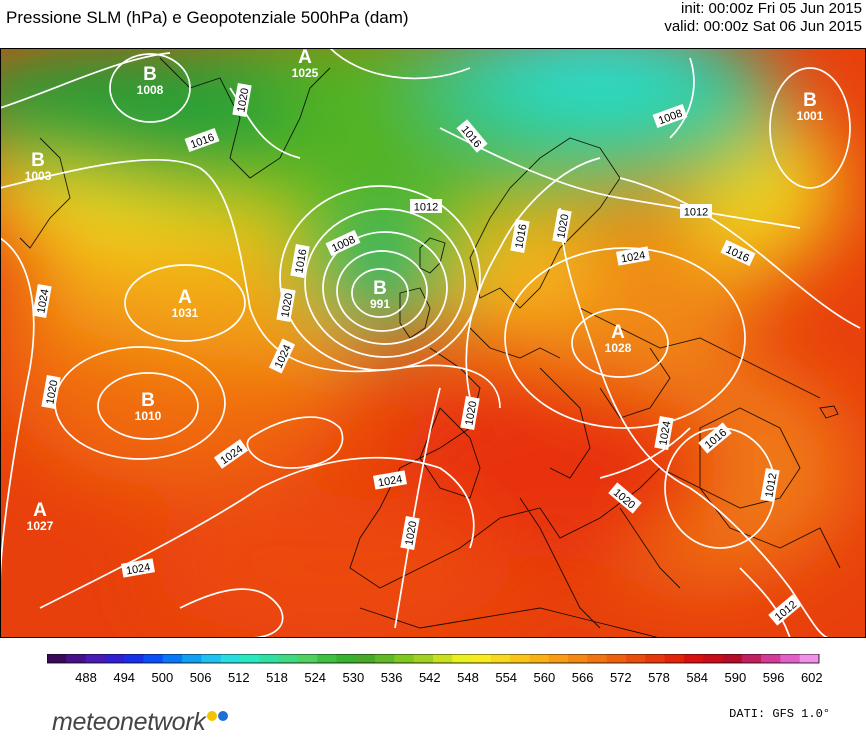  Describe the element at coordinates (38, 176) in the screenshot. I see `pressure-center-value: 1003` at that location.